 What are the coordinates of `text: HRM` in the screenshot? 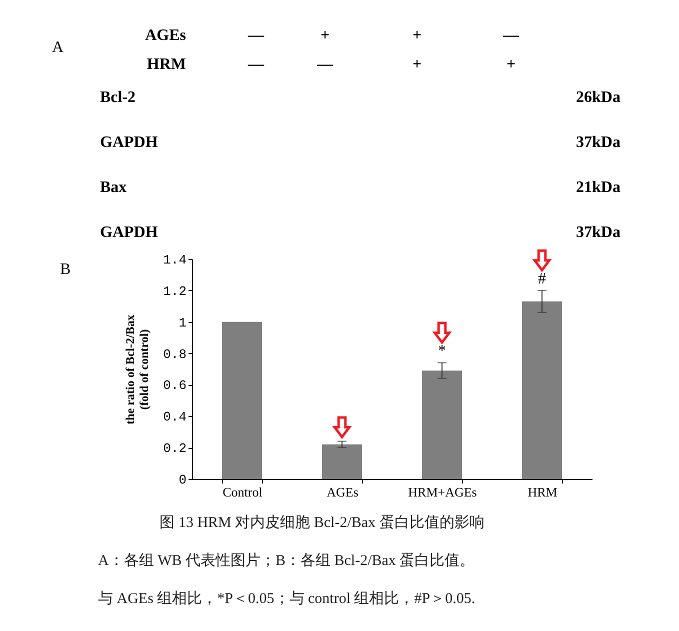 It's located at (166, 64).